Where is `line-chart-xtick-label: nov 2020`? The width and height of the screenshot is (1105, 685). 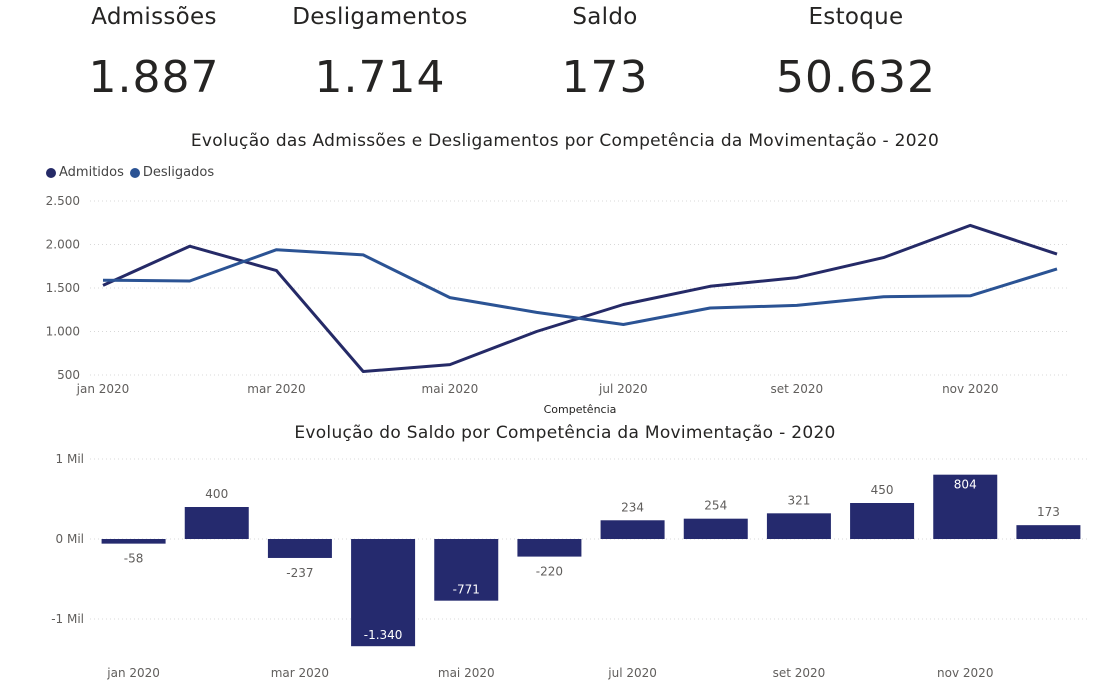 line-chart-xtick-label: nov 2020 is located at coordinates (970, 389).